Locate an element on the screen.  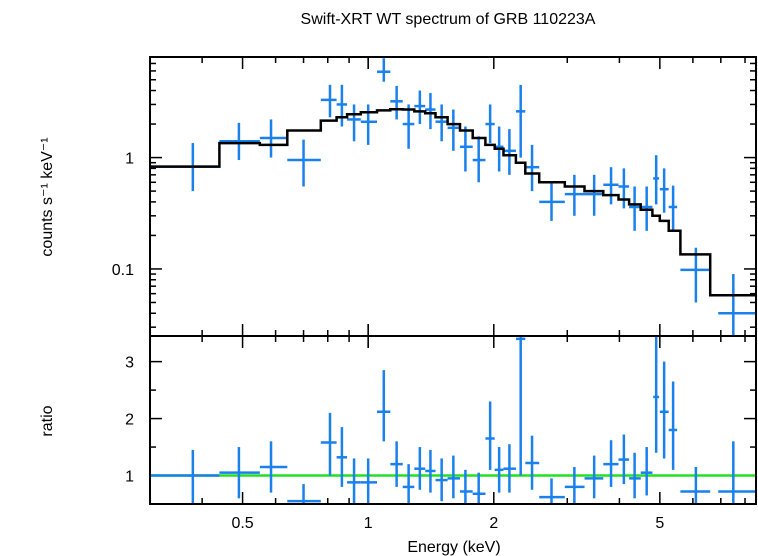
x-axis-label: Energy (keV) is located at coordinates (453, 547).